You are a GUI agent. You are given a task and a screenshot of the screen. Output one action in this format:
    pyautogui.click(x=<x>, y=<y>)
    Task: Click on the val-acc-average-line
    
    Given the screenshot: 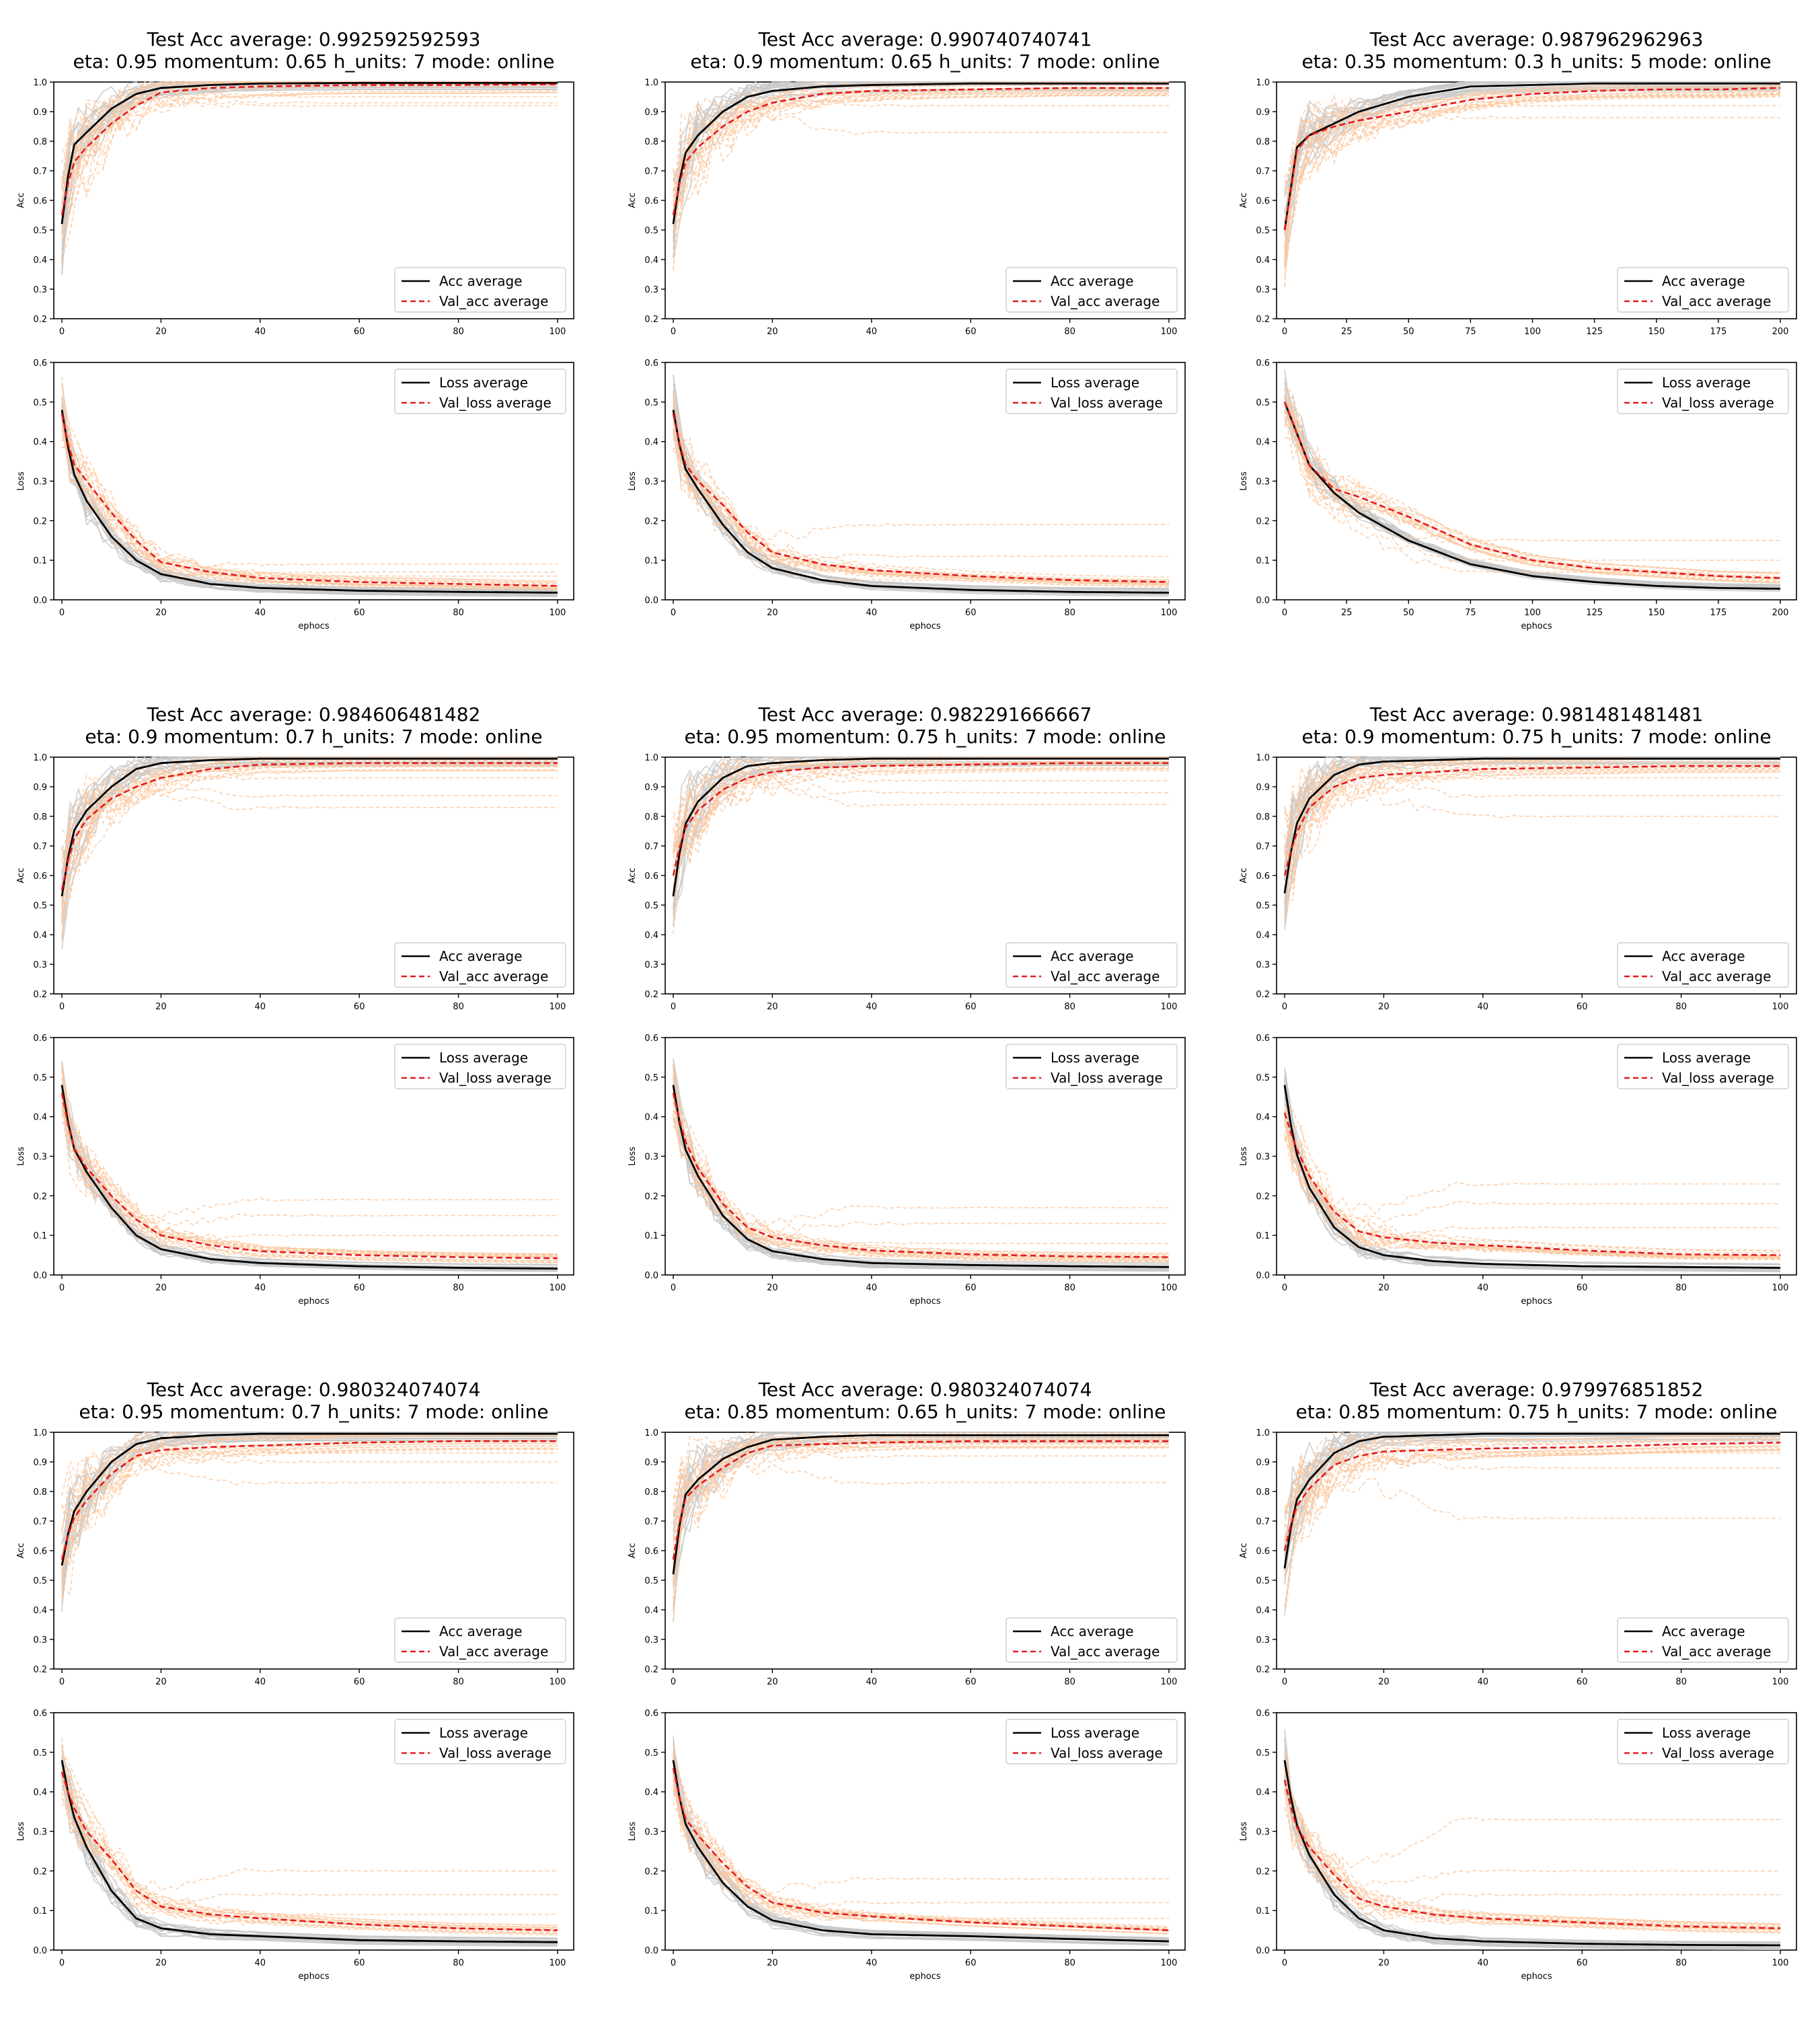 What is the action you would take?
    pyautogui.click(x=309, y=149)
    